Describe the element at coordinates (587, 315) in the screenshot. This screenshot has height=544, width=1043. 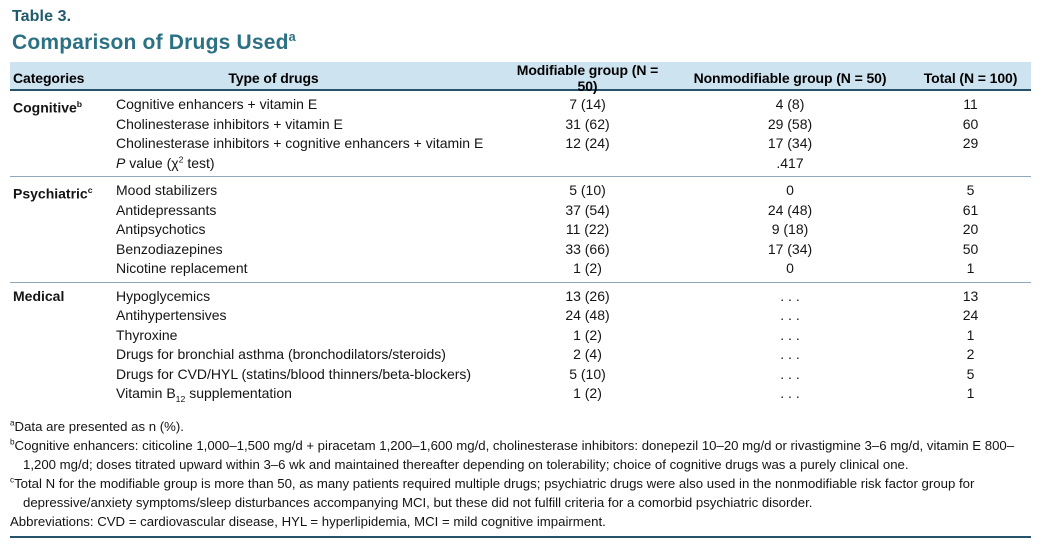
I see `modifiable-value-cell: 24 (48)` at that location.